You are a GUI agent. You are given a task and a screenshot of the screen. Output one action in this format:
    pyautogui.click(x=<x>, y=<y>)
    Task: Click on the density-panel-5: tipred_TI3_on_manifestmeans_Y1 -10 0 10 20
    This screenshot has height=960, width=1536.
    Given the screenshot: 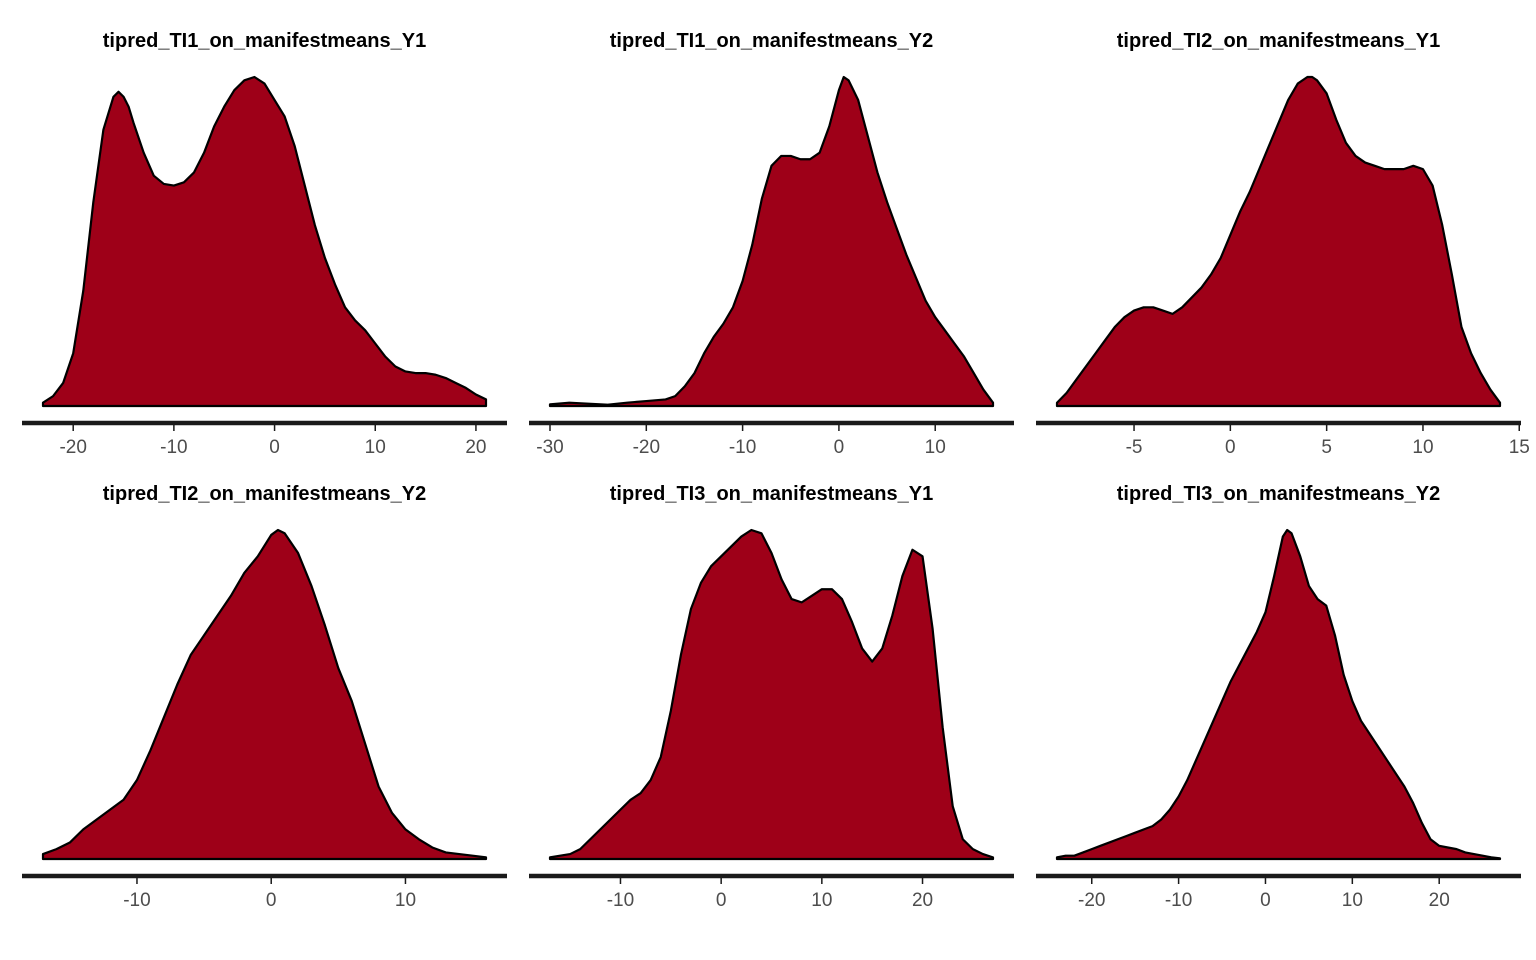 What is the action you would take?
    pyautogui.click(x=771, y=697)
    